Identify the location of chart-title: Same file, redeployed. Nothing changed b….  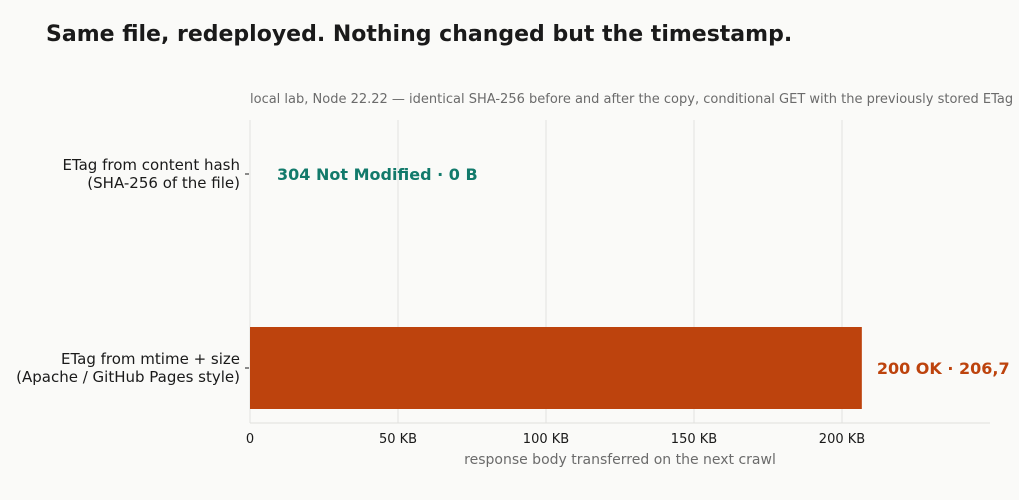
(419, 34).